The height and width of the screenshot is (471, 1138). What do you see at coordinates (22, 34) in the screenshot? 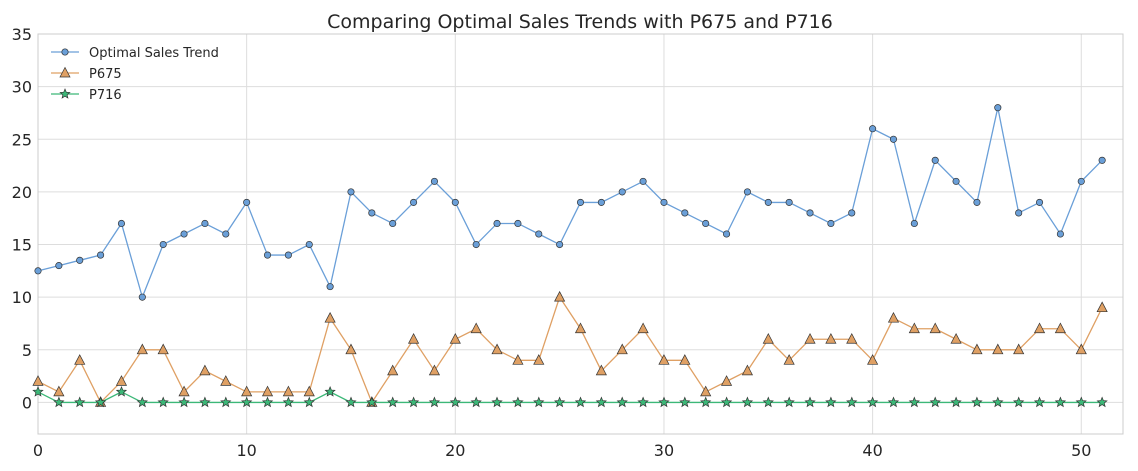
I see `y-tick-label: 35` at bounding box center [22, 34].